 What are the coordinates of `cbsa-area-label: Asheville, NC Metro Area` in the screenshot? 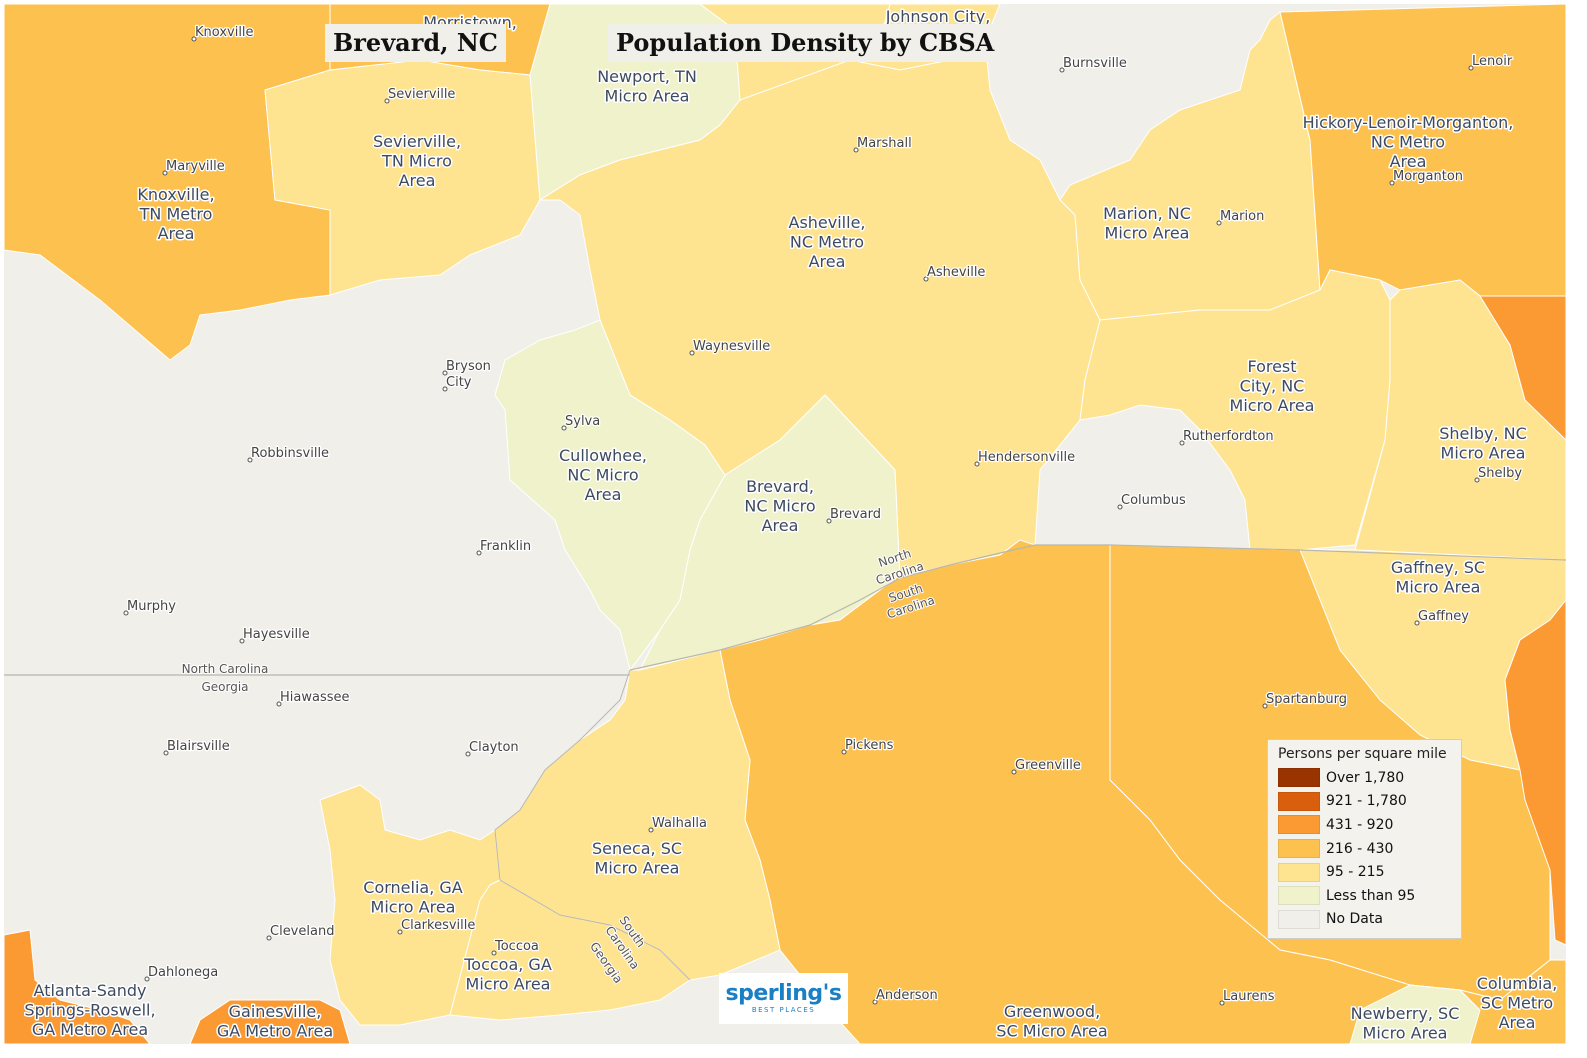 It's located at (827, 242).